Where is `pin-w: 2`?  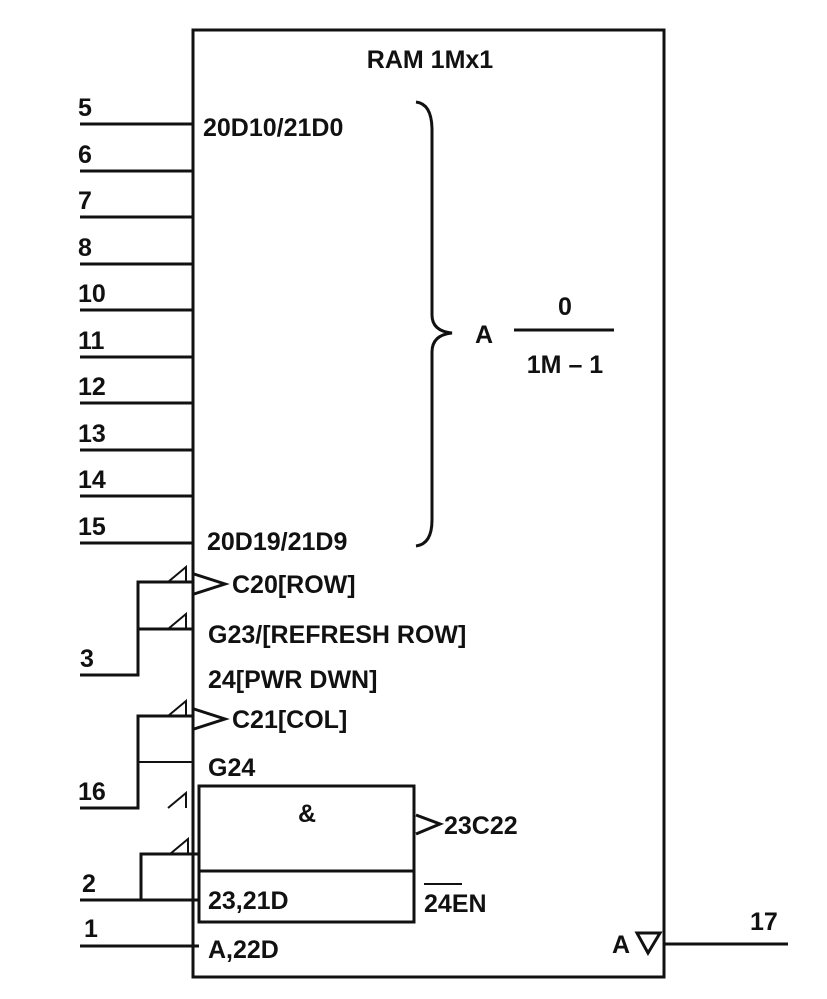 pin-w: 2 is located at coordinates (89, 884).